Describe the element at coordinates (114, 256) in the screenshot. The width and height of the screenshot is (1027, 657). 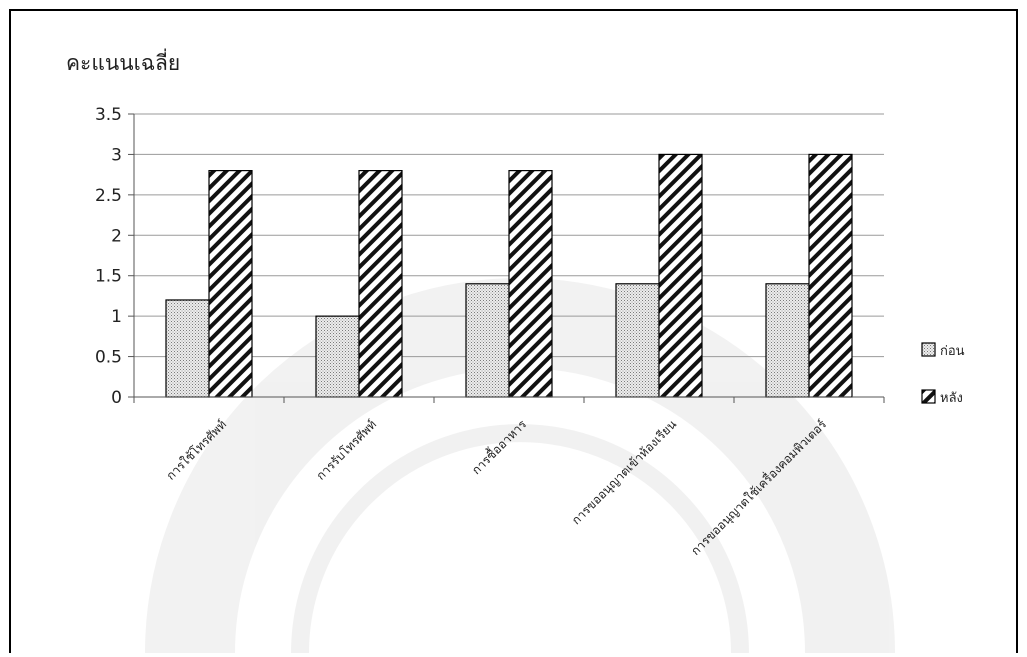
I see `y-axis-ticks: 0 0.5 1 1.5 2 2.5 3 3.5` at that location.